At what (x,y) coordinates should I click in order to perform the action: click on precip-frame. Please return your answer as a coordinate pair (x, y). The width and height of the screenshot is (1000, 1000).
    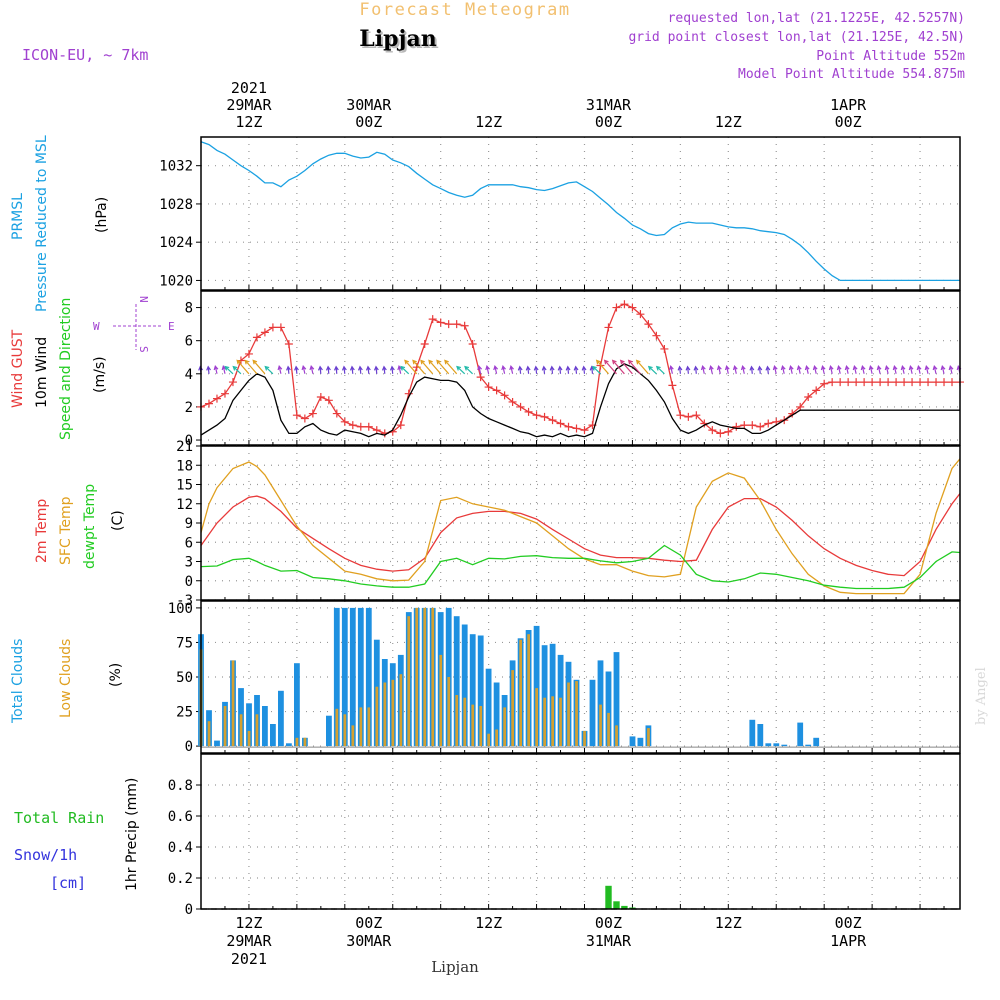
    Looking at the image, I should click on (580, 831).